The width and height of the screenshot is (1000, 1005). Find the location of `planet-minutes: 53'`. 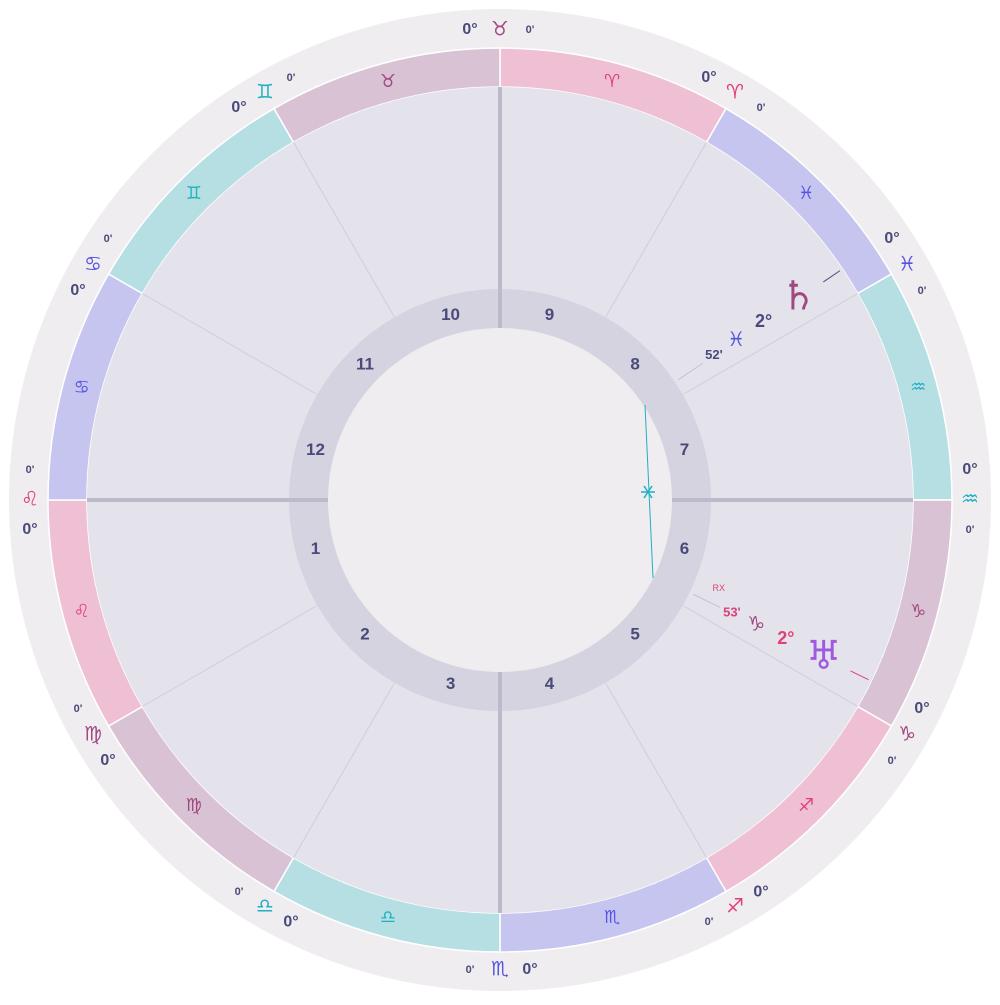

planet-minutes: 53' is located at coordinates (732, 612).